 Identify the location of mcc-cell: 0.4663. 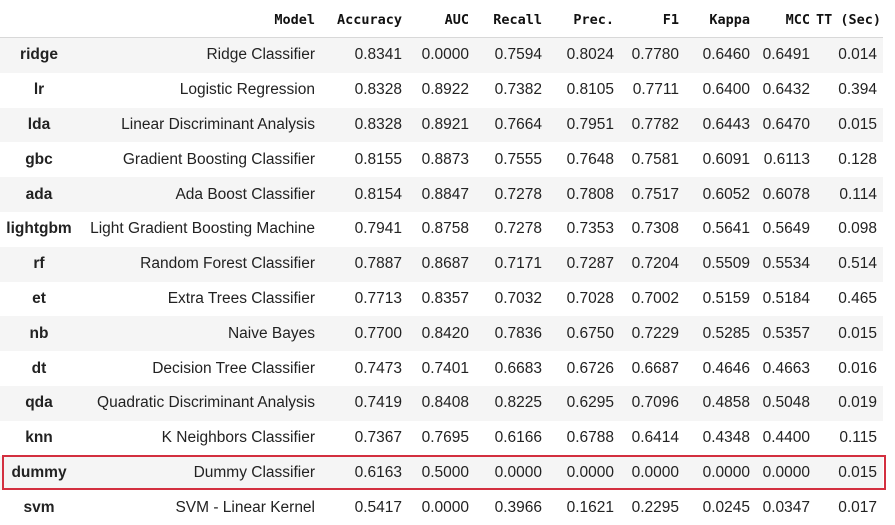
(786, 368).